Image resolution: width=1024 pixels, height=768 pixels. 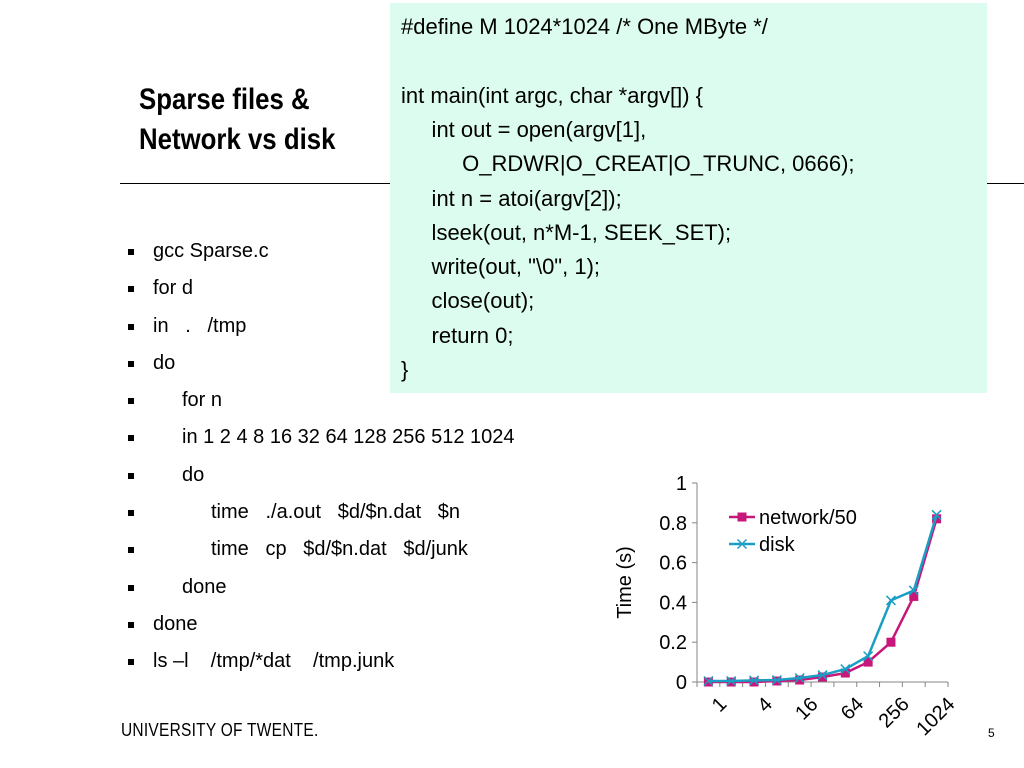 I want to click on bullet-text: ls –l /tmp/*dat /tmp.junk, so click(x=274, y=661).